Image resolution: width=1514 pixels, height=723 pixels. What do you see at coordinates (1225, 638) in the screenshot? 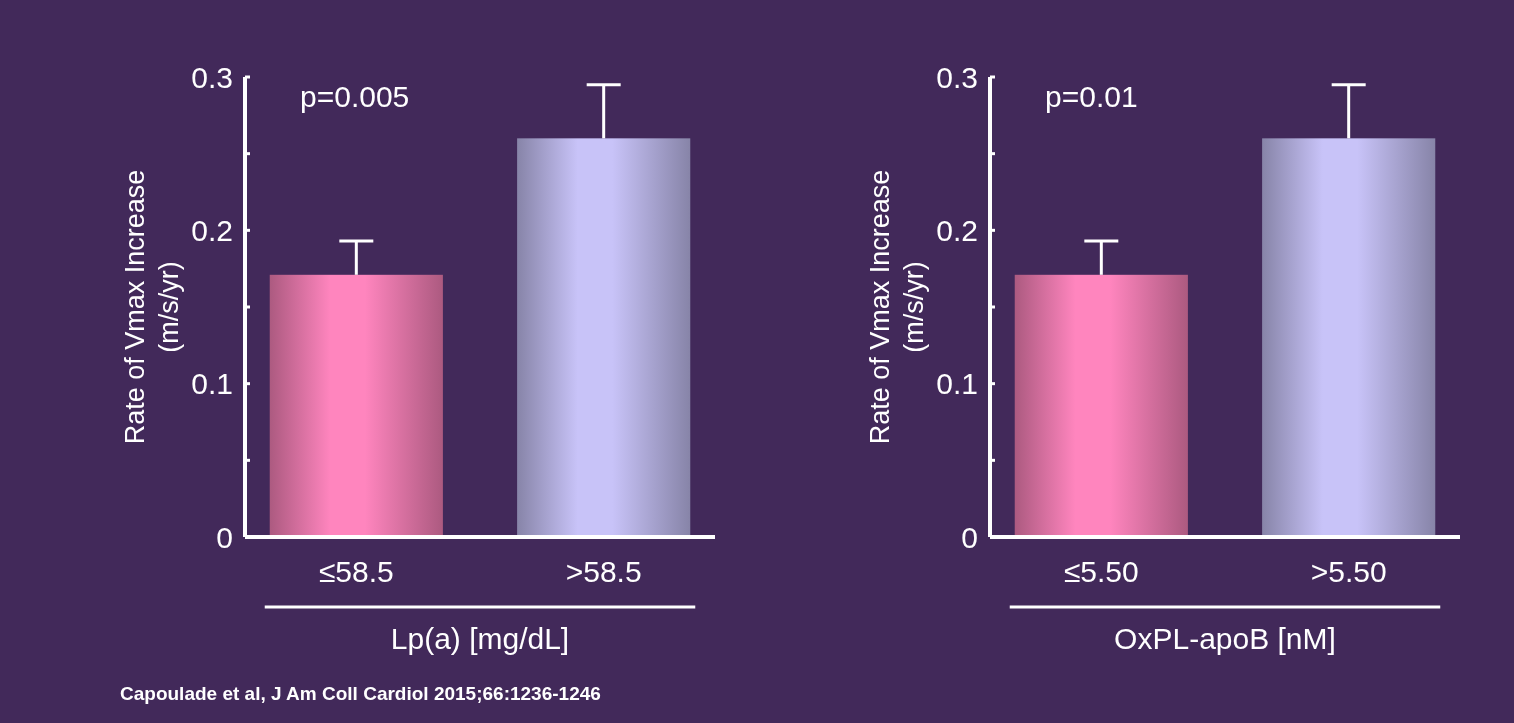
I see `x-axis-title: OxPL-apoB [nM]` at bounding box center [1225, 638].